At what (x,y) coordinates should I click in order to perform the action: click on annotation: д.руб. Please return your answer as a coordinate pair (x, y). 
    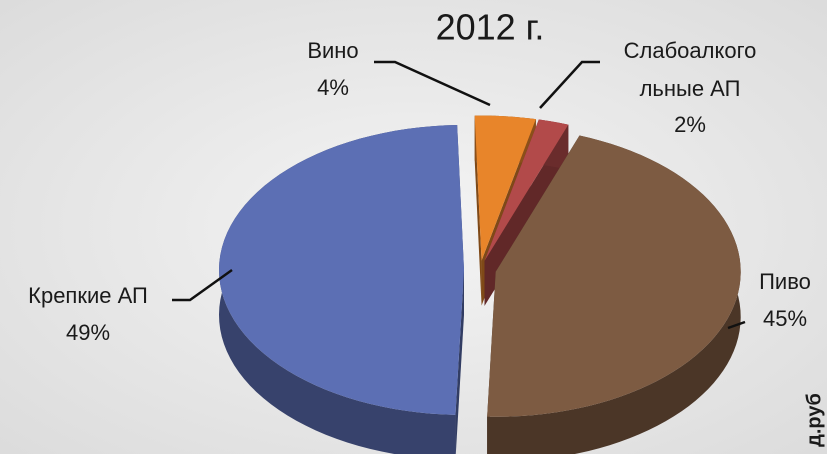
    Looking at the image, I should click on (814, 420).